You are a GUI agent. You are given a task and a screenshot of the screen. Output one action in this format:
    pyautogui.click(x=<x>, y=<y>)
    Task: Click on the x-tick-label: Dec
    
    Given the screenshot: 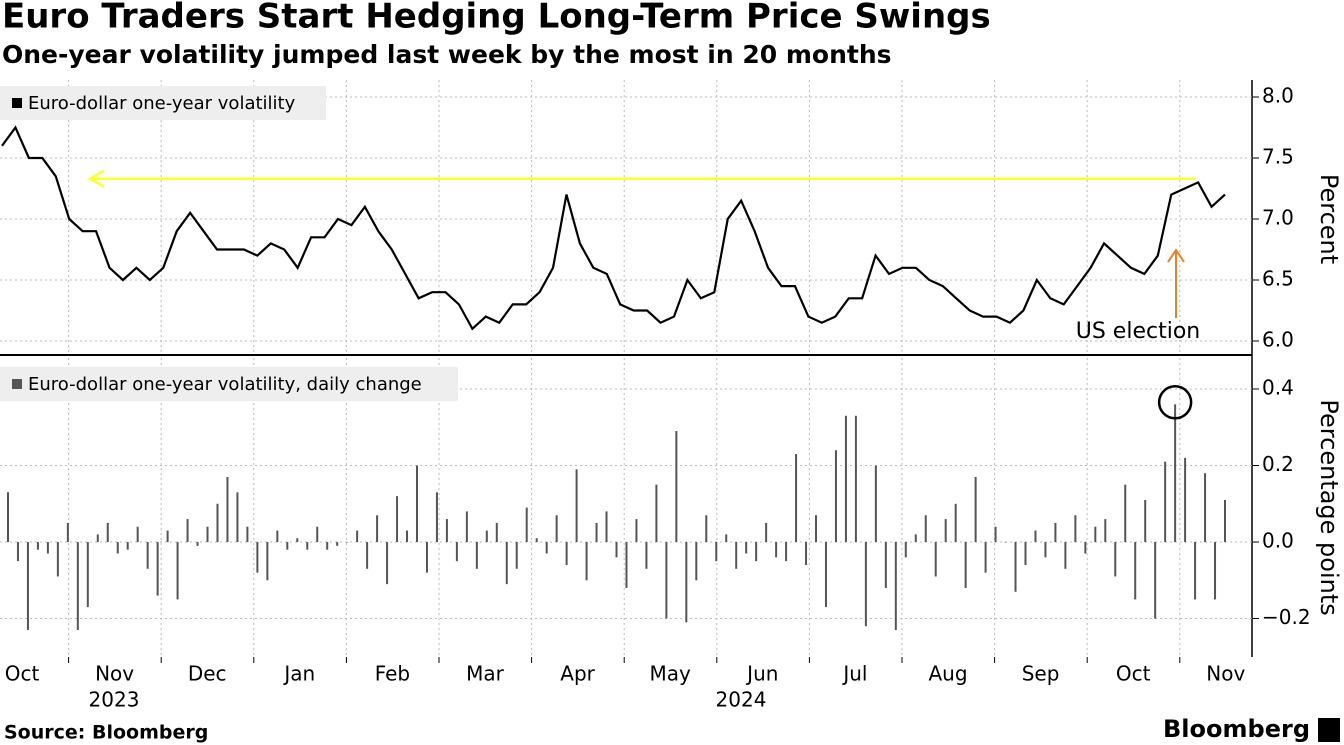 What is the action you would take?
    pyautogui.click(x=207, y=674)
    